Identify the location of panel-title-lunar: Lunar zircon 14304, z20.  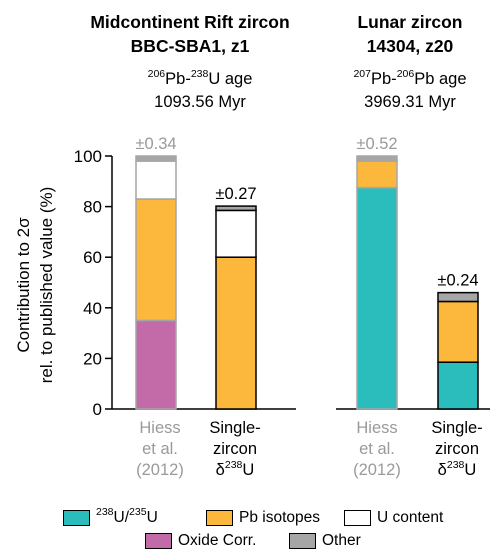
(410, 34).